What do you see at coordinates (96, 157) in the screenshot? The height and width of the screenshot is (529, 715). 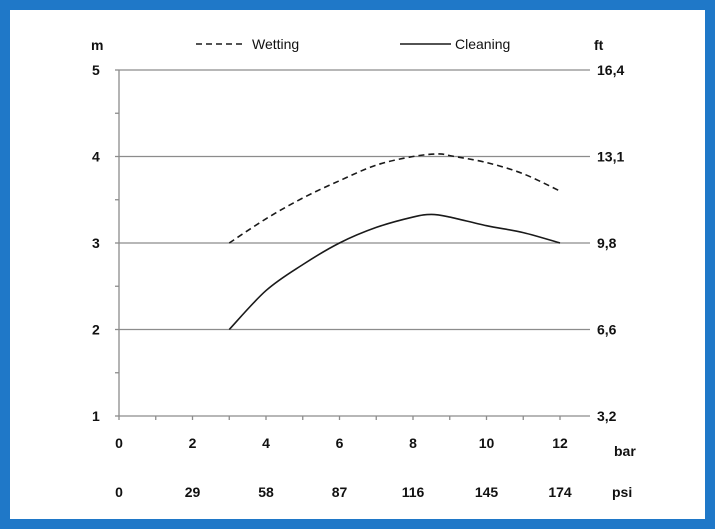 I see `y-tick-label-m: 4` at bounding box center [96, 157].